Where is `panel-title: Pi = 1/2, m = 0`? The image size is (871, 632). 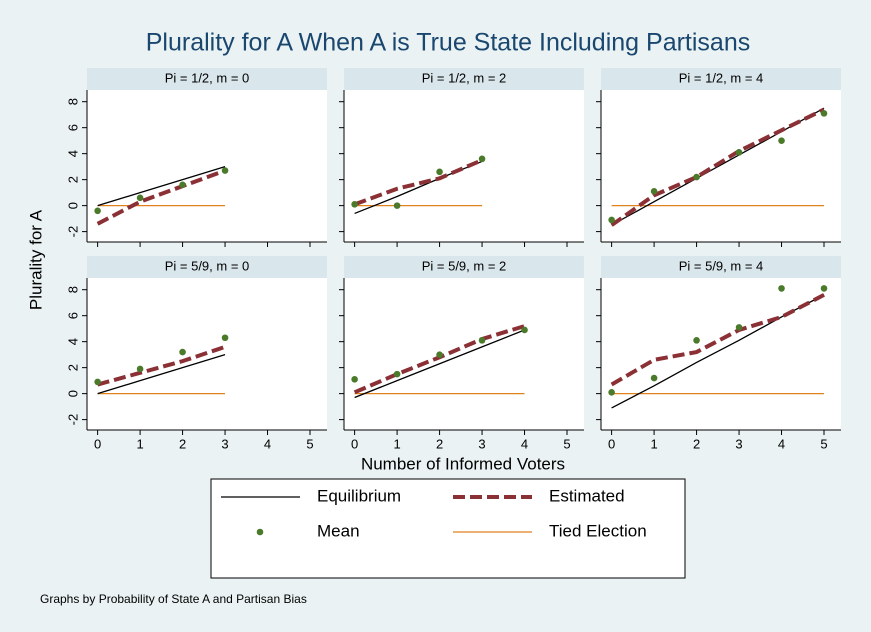 panel-title: Pi = 1/2, m = 0 is located at coordinates (207, 77).